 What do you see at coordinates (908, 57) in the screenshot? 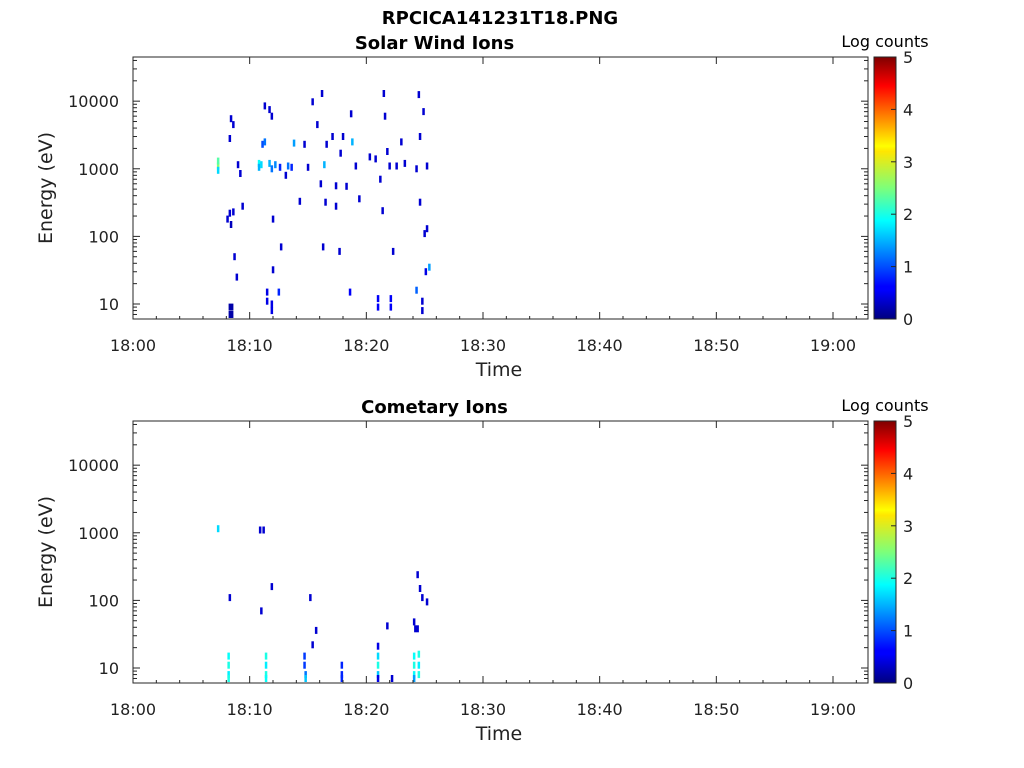
I see `solar-wind-colorbar-tick-label: 5` at bounding box center [908, 57].